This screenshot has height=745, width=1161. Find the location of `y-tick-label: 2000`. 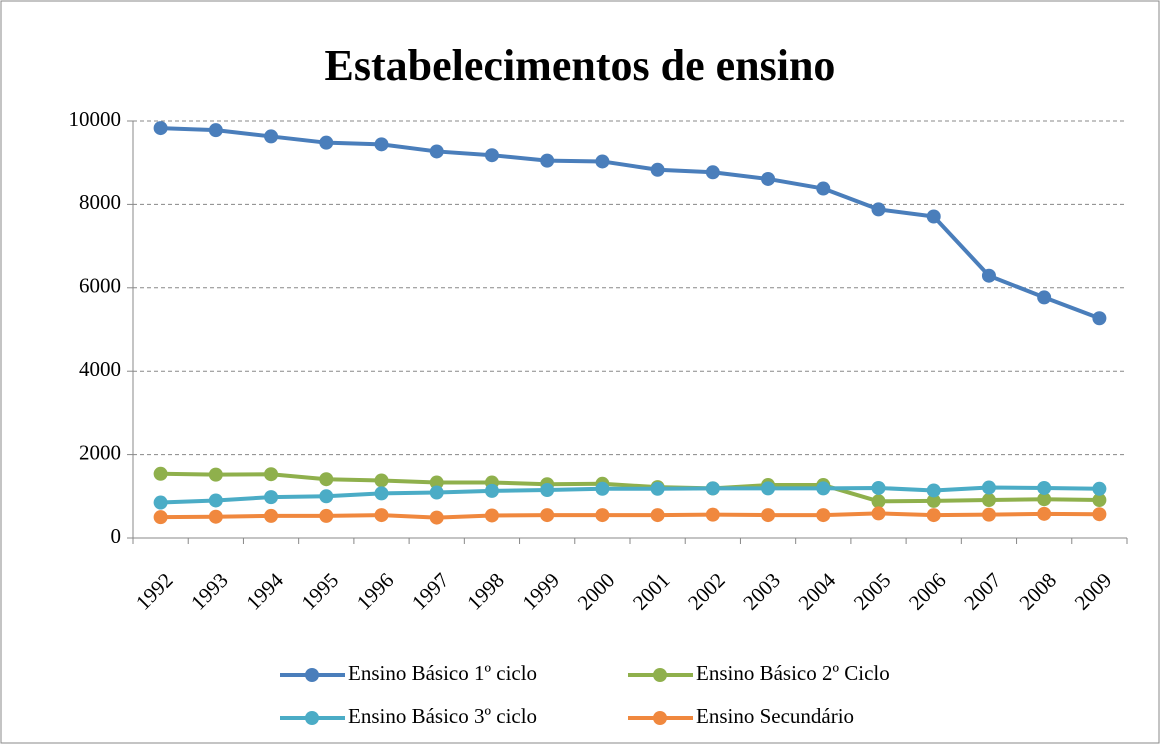

y-tick-label: 2000 is located at coordinates (100, 452).